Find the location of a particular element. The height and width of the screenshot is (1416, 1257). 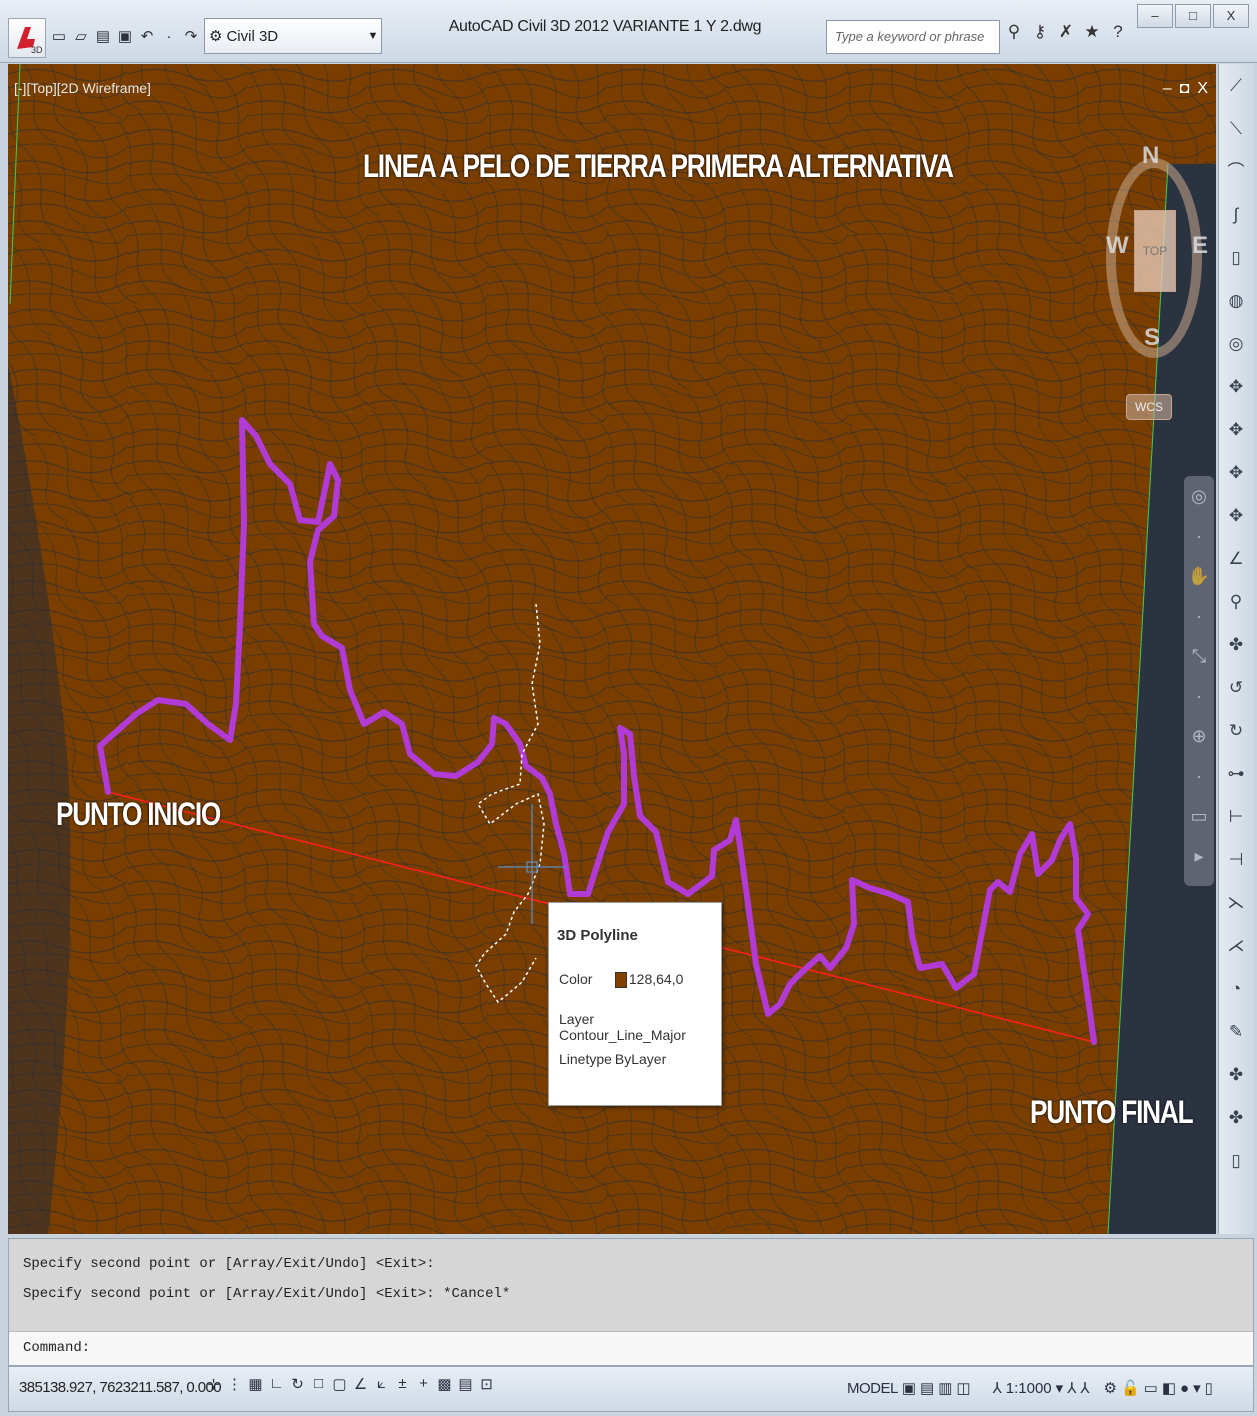

spline-icon: ∫ is located at coordinates (1236, 214).